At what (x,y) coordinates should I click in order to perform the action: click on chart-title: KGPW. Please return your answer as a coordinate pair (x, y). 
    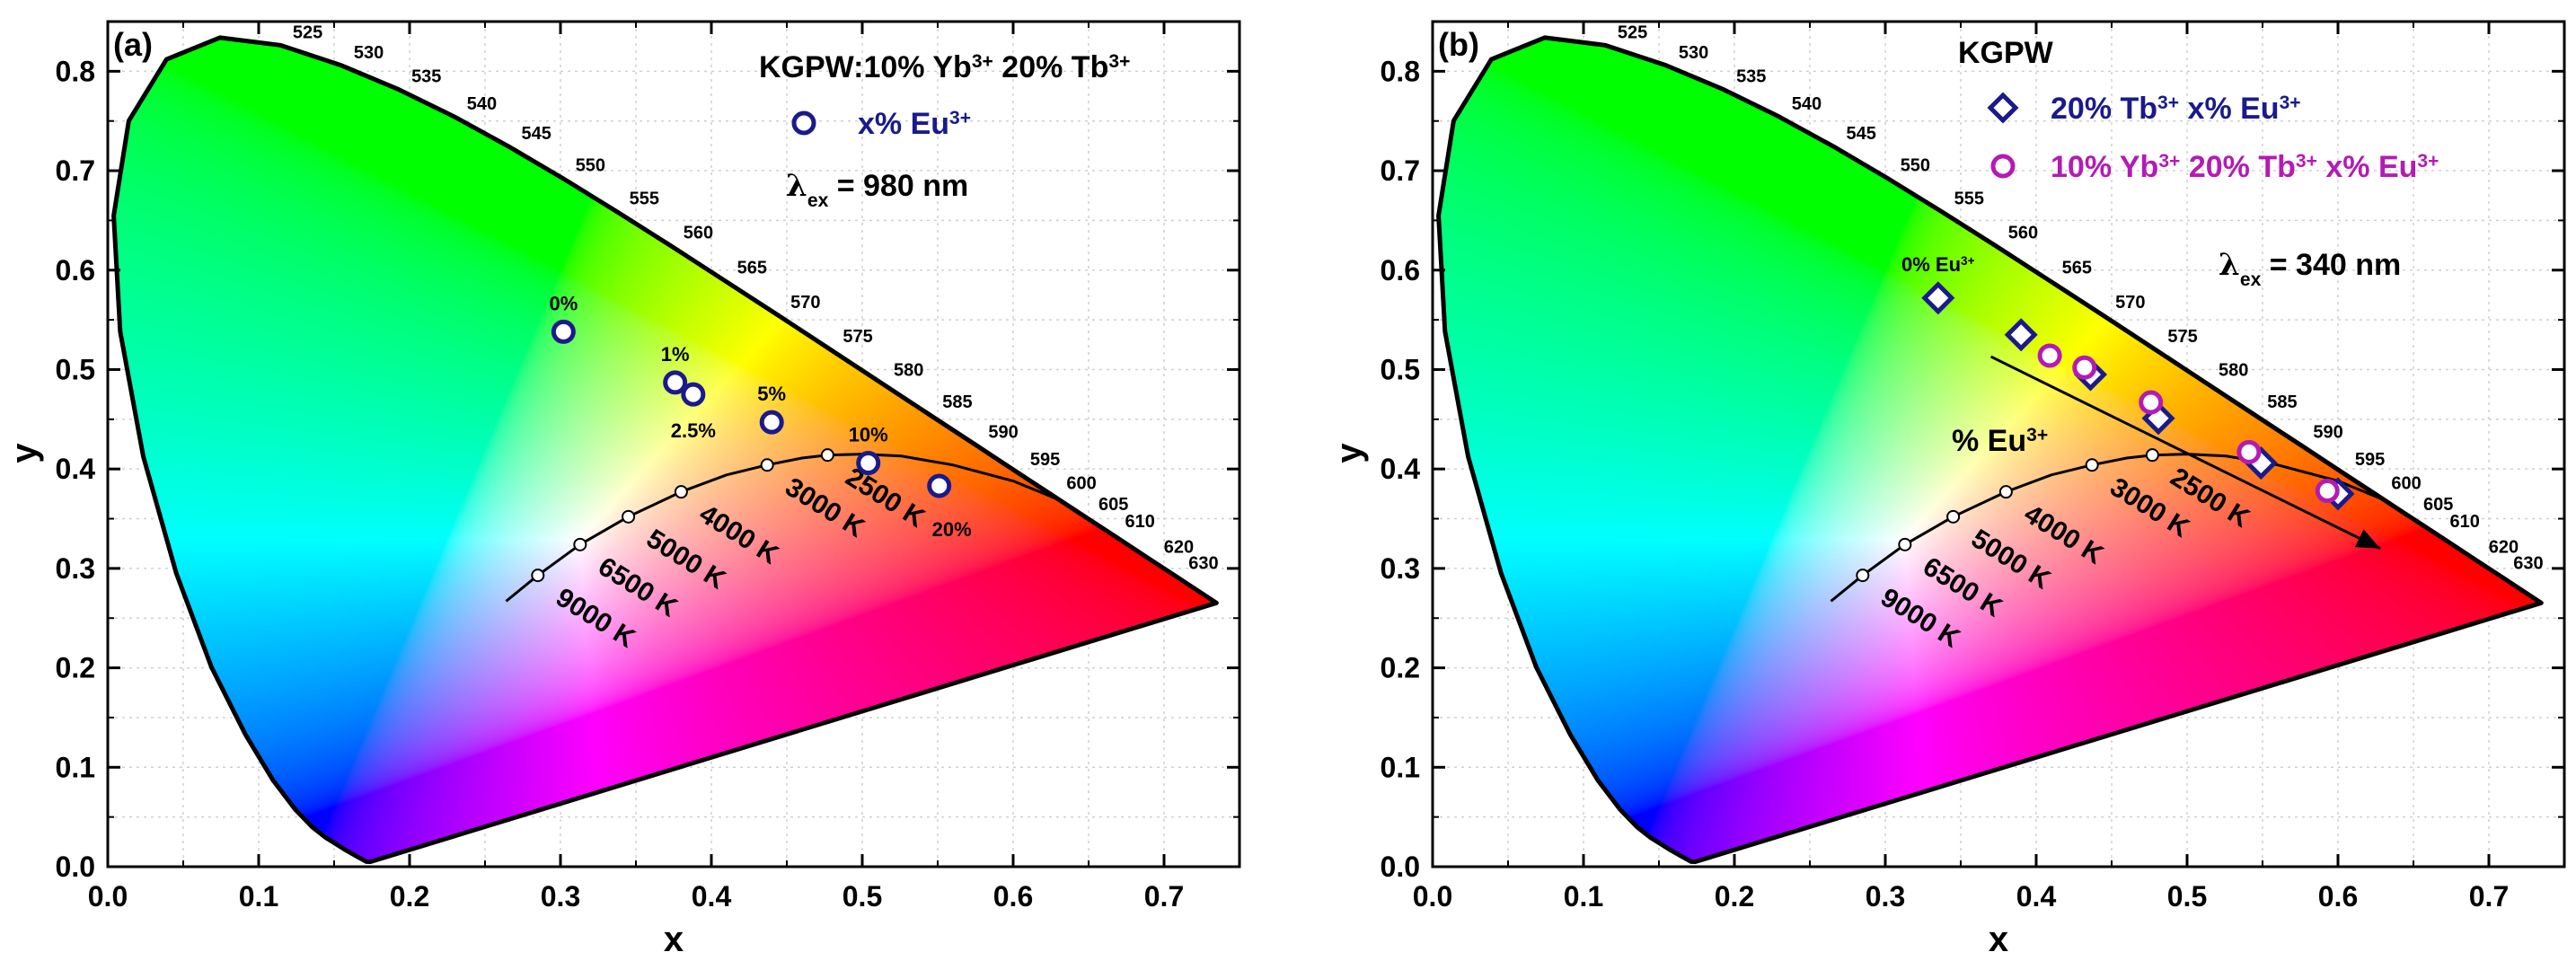
    Looking at the image, I should click on (2006, 53).